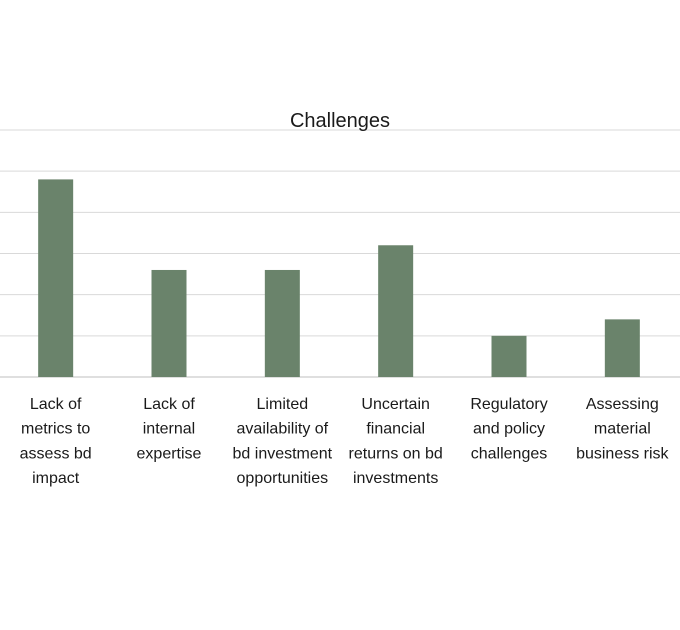 Image resolution: width=680 pixels, height=630 pixels. What do you see at coordinates (56, 441) in the screenshot?
I see `category-label: Lack of metrics to assess bd impact` at bounding box center [56, 441].